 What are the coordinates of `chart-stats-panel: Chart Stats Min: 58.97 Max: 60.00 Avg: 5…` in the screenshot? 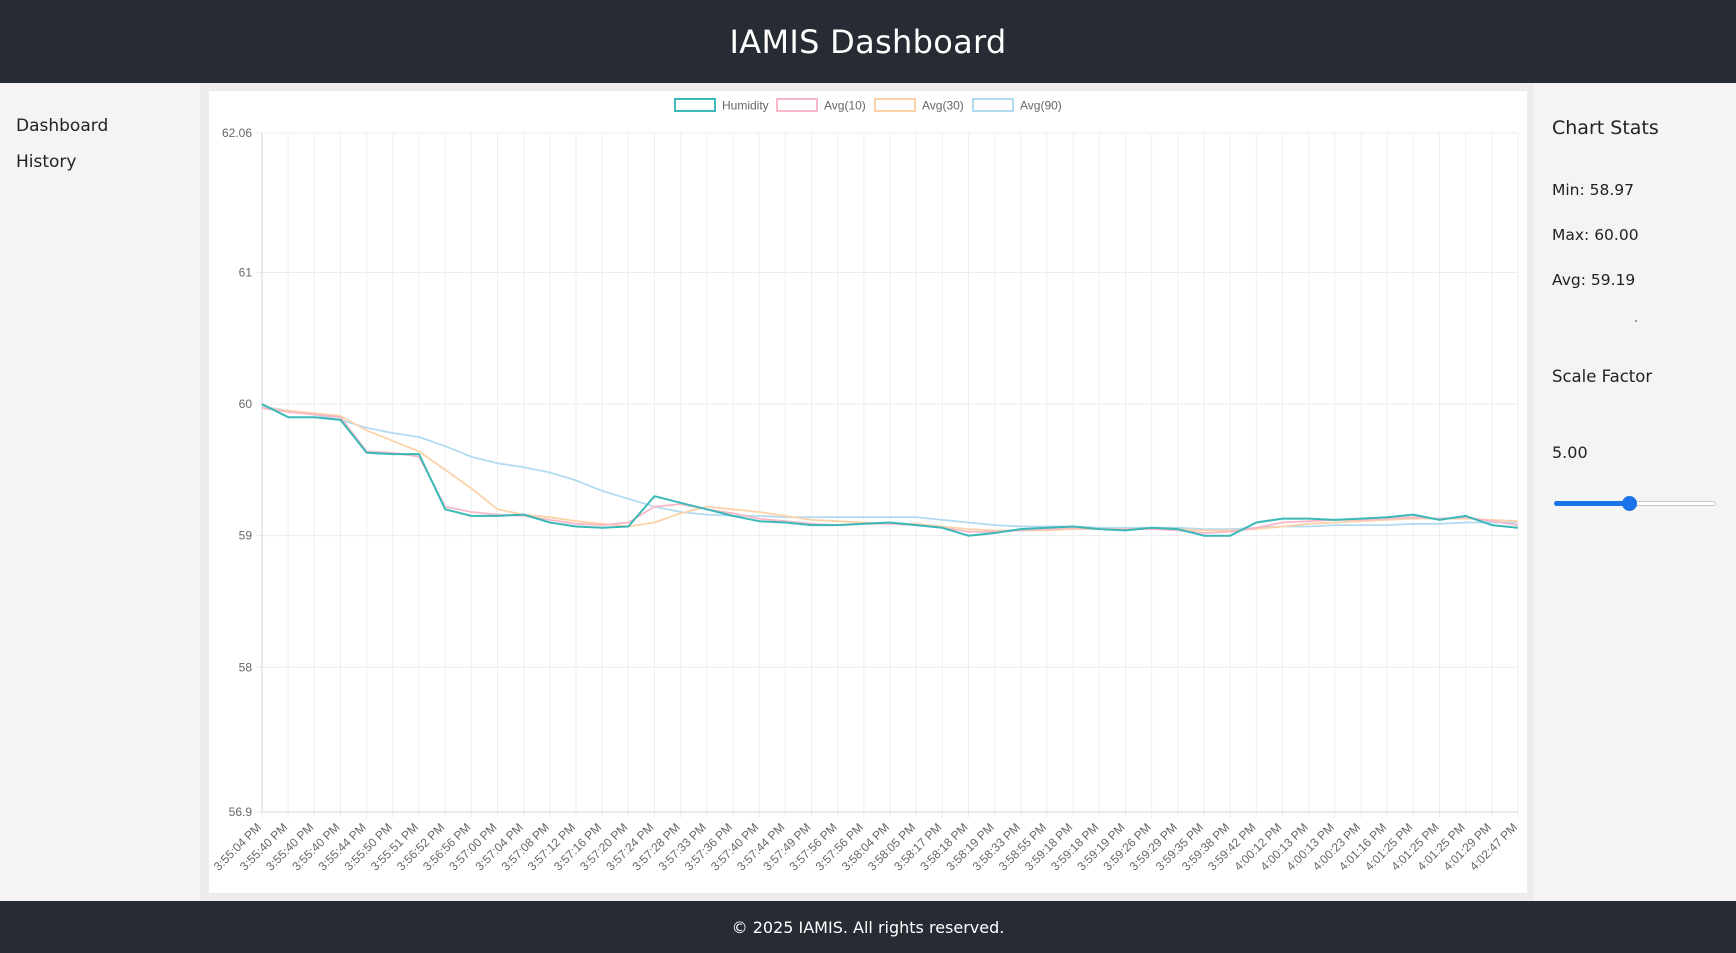 It's located at (1635, 492).